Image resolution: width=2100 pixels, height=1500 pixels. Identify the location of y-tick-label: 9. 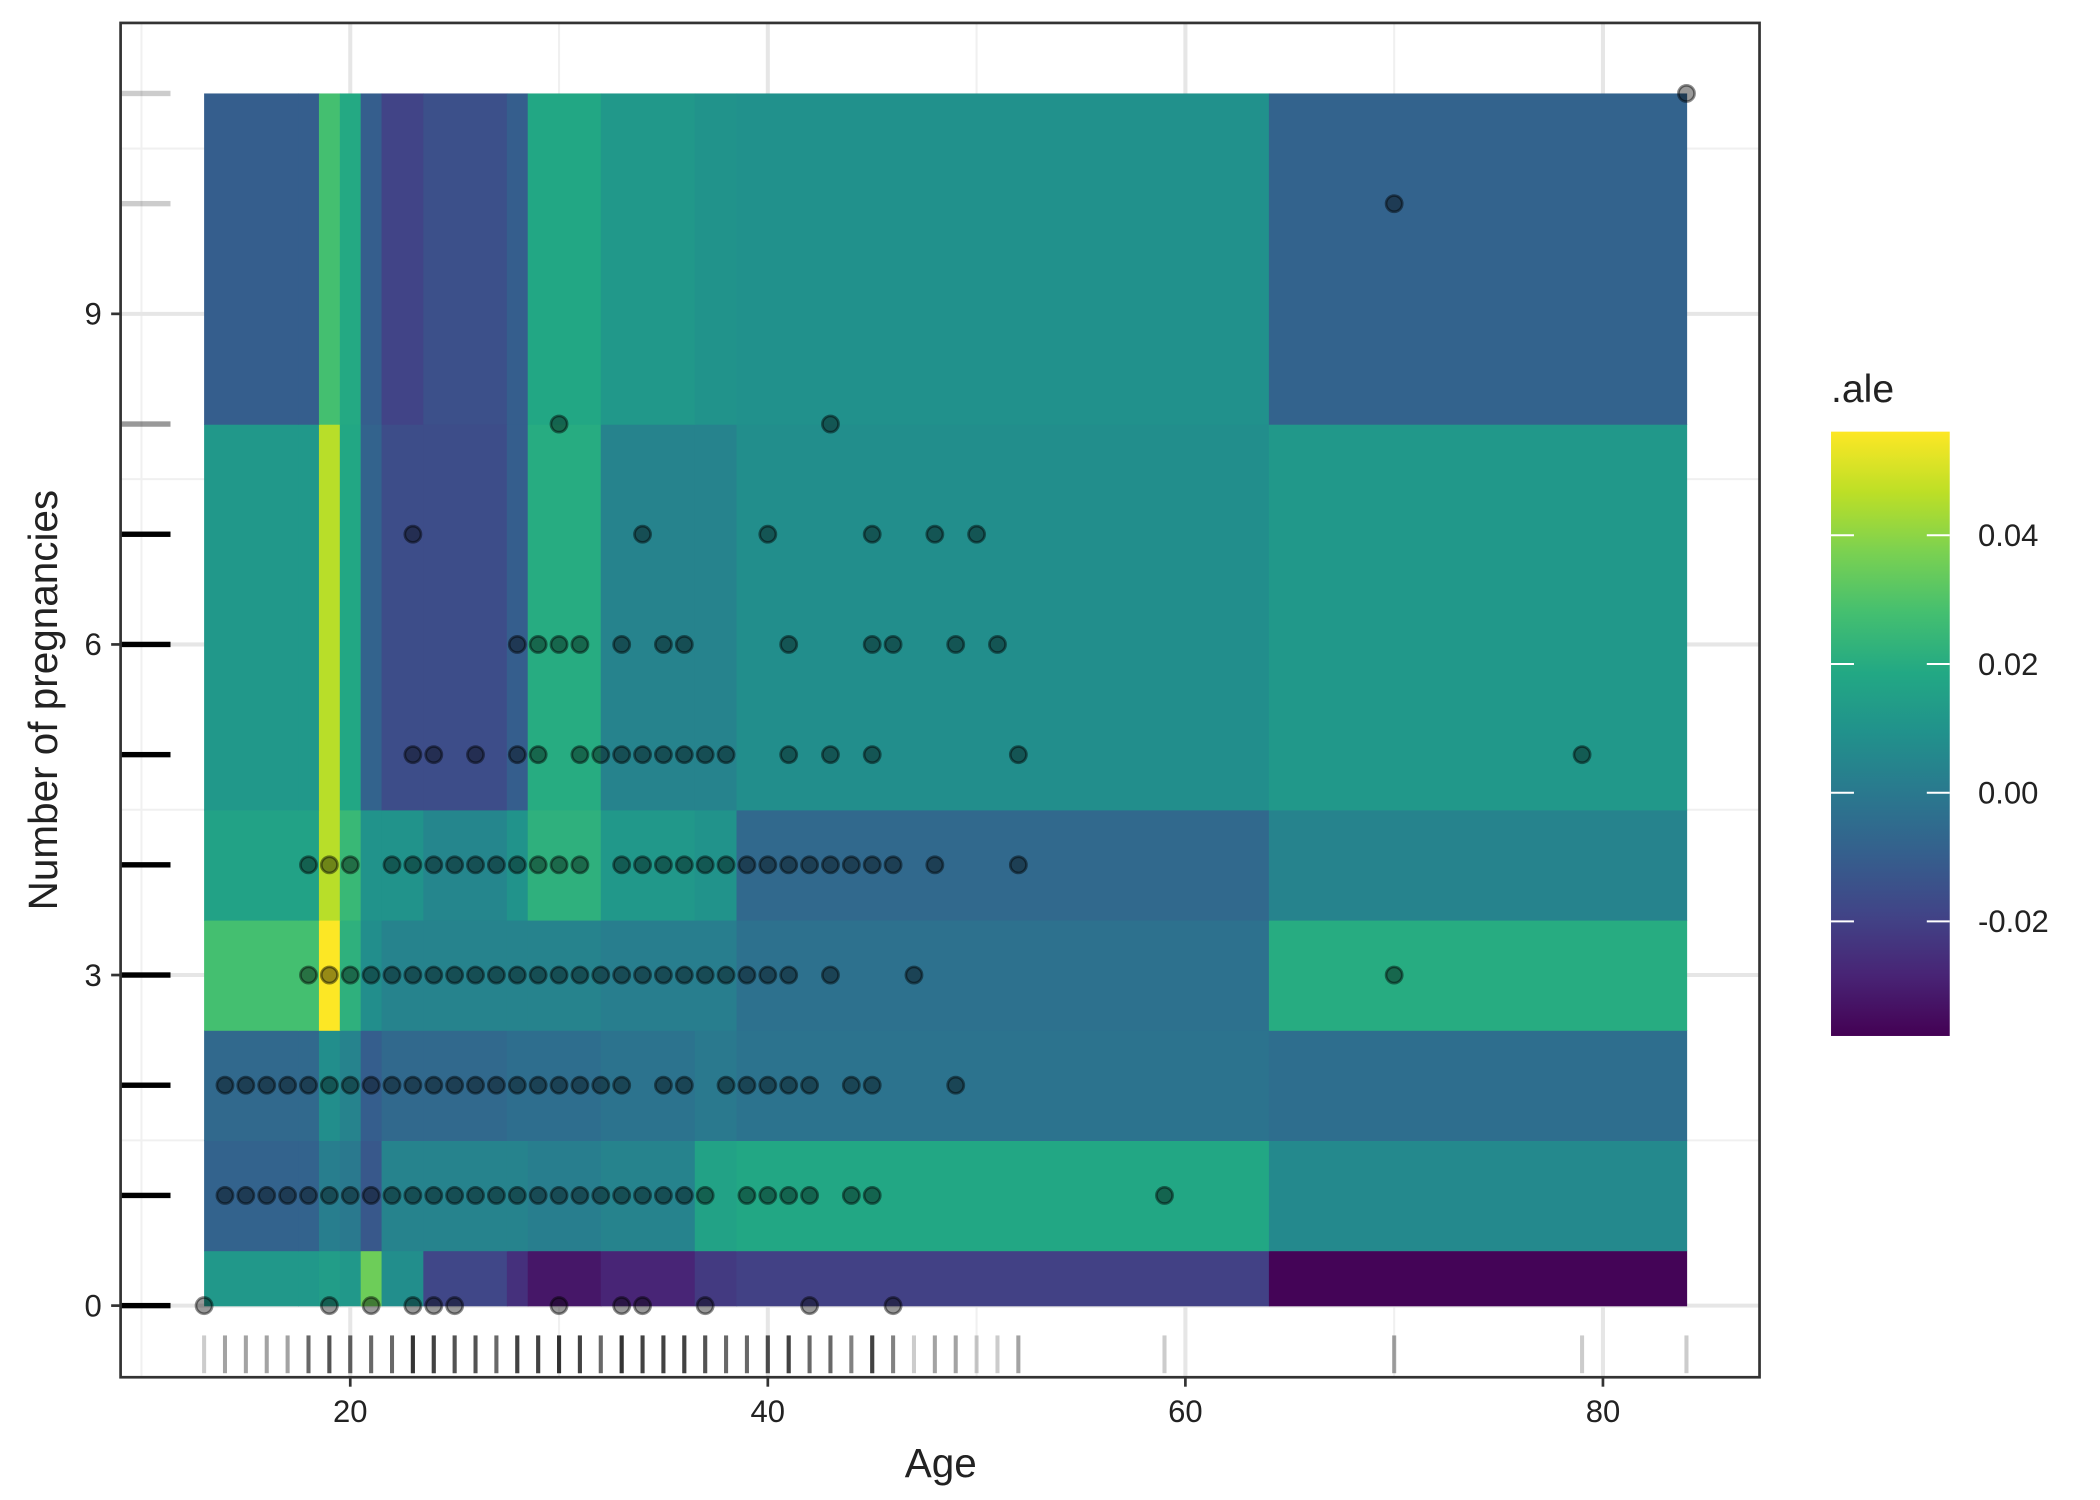
(92, 314).